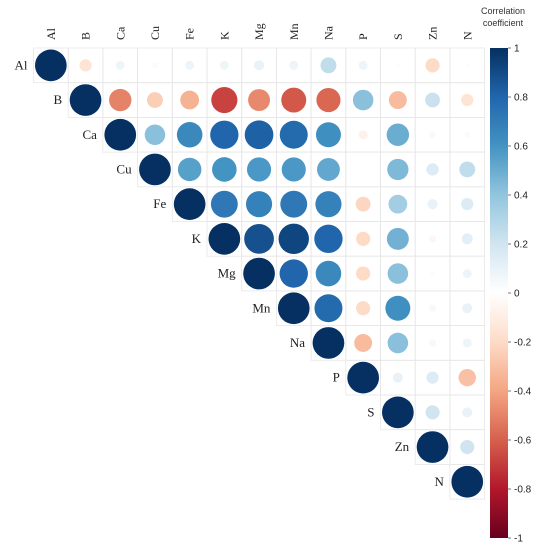 The image size is (544, 555). What do you see at coordinates (224, 100) in the screenshot?
I see `correlation-circle-b-k` at bounding box center [224, 100].